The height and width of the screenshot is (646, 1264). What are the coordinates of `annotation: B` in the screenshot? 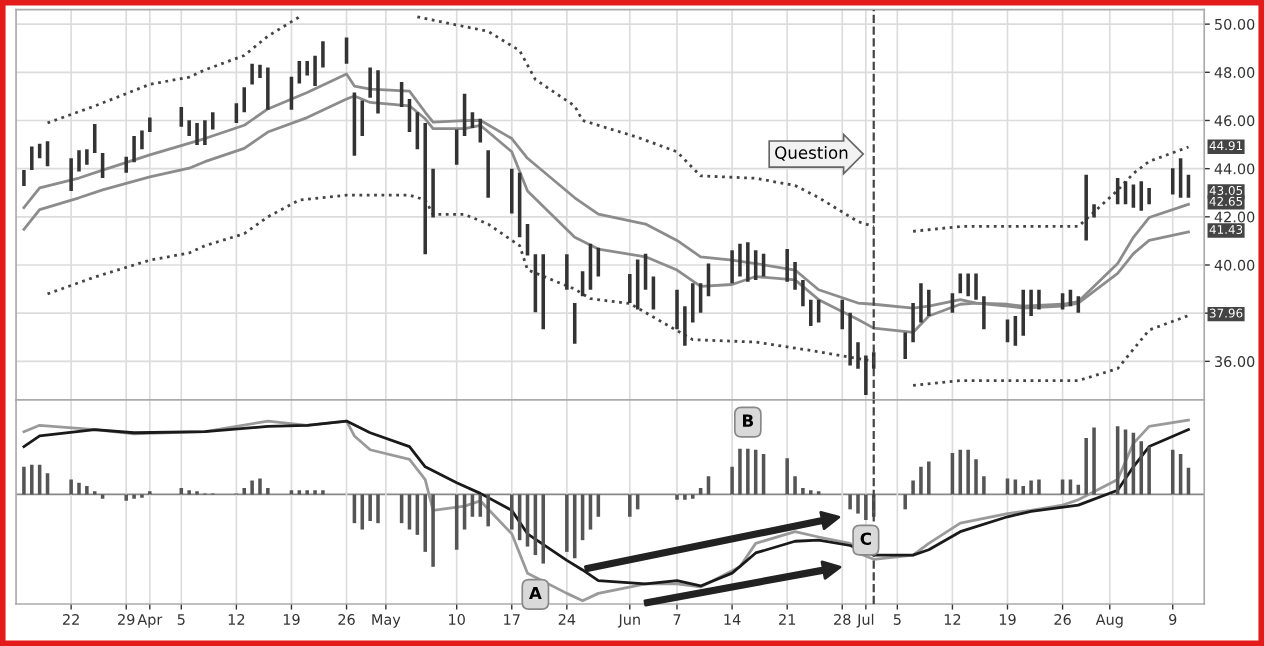 It's located at (748, 420).